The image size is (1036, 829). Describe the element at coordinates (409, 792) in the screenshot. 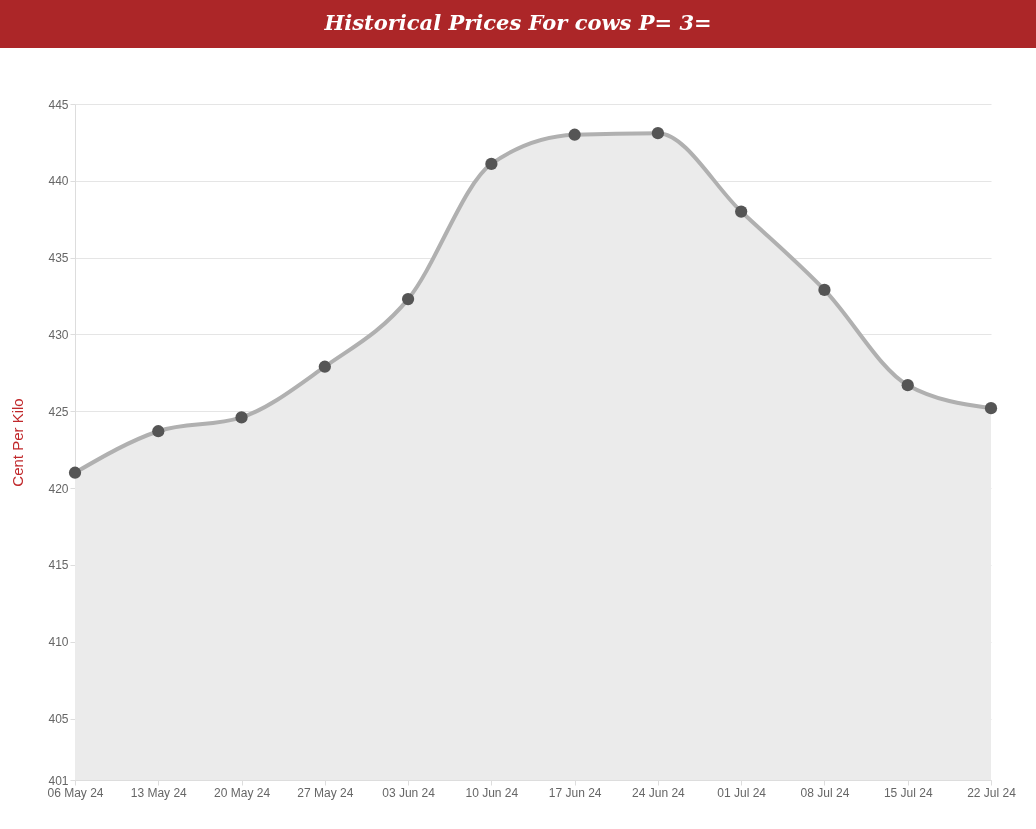

I see `x-tick-label: 03 Jun 24` at that location.